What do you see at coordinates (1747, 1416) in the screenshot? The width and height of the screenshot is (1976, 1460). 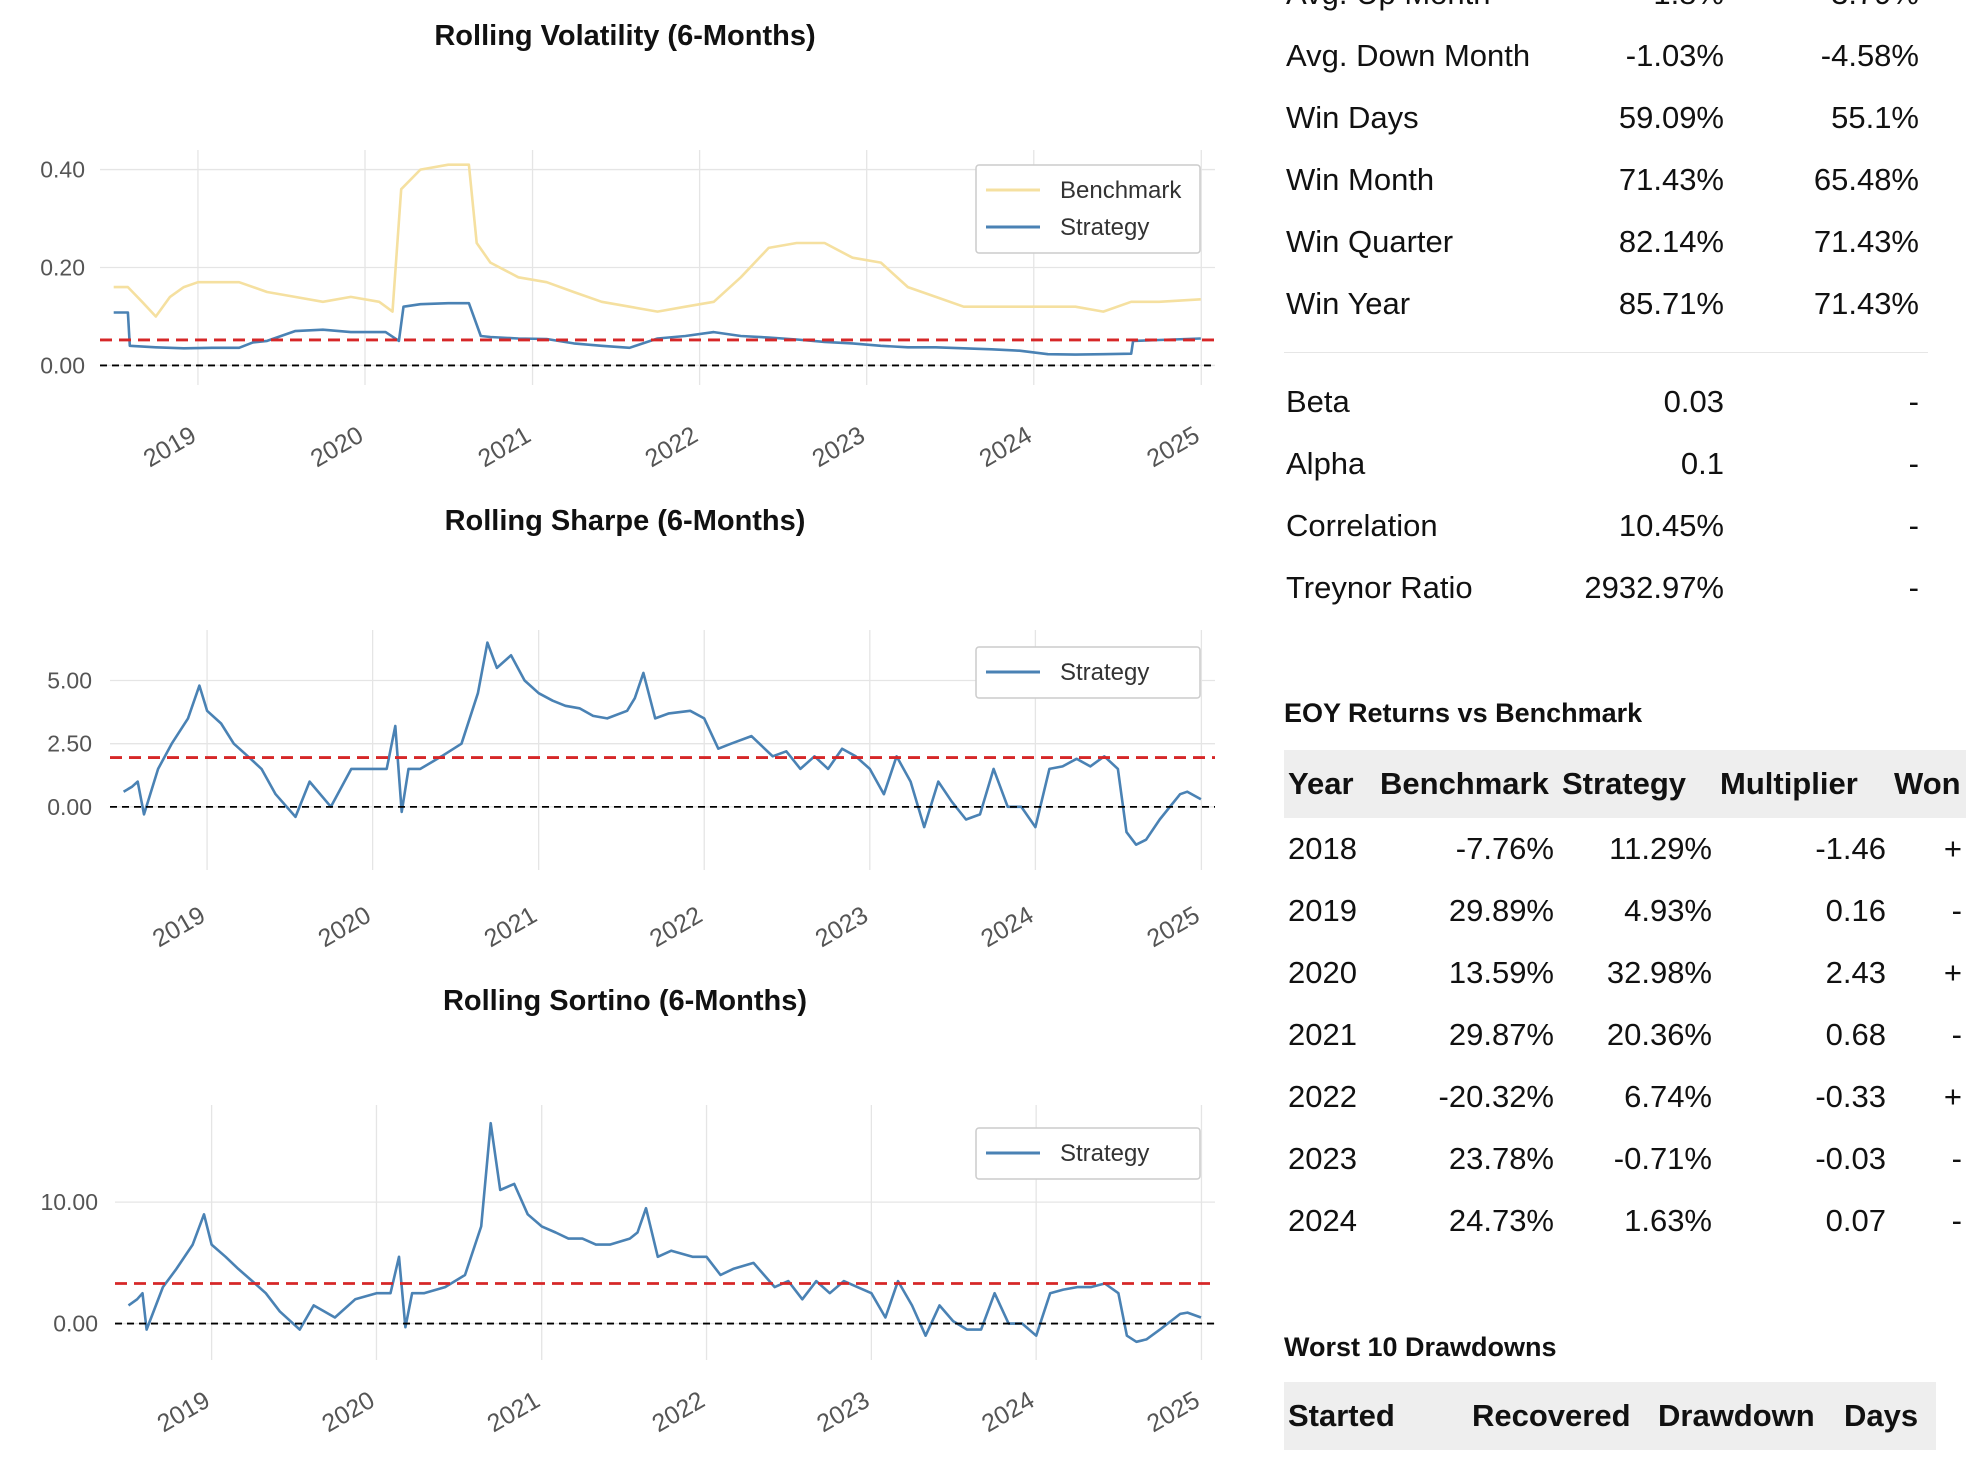 I see `column-header: Drawdown` at bounding box center [1747, 1416].